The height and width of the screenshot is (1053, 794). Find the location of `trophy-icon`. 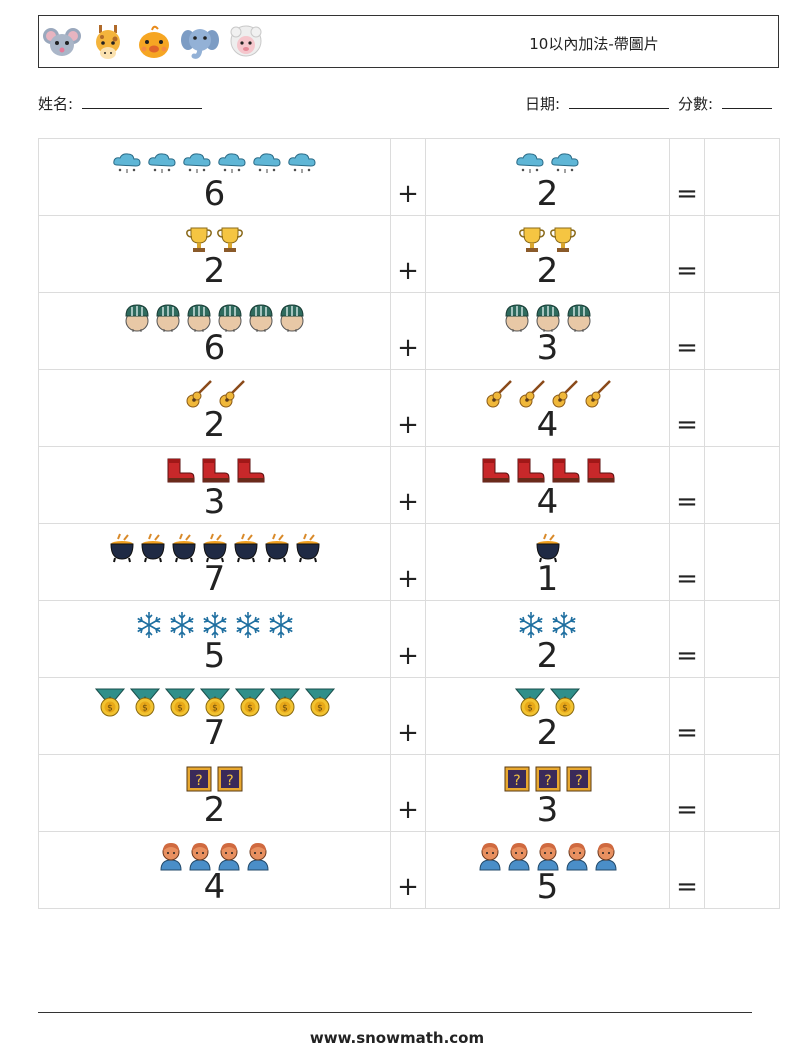

trophy-icon is located at coordinates (563, 239).